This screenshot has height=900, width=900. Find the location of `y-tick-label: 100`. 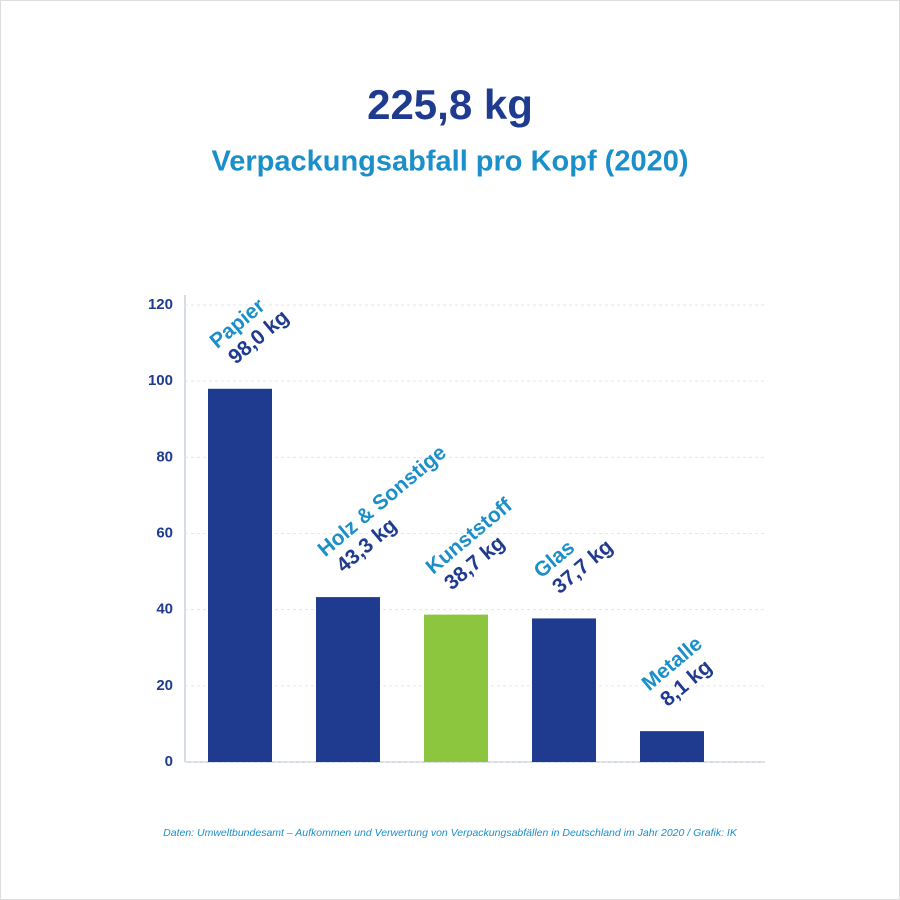

y-tick-label: 100 is located at coordinates (160, 380).